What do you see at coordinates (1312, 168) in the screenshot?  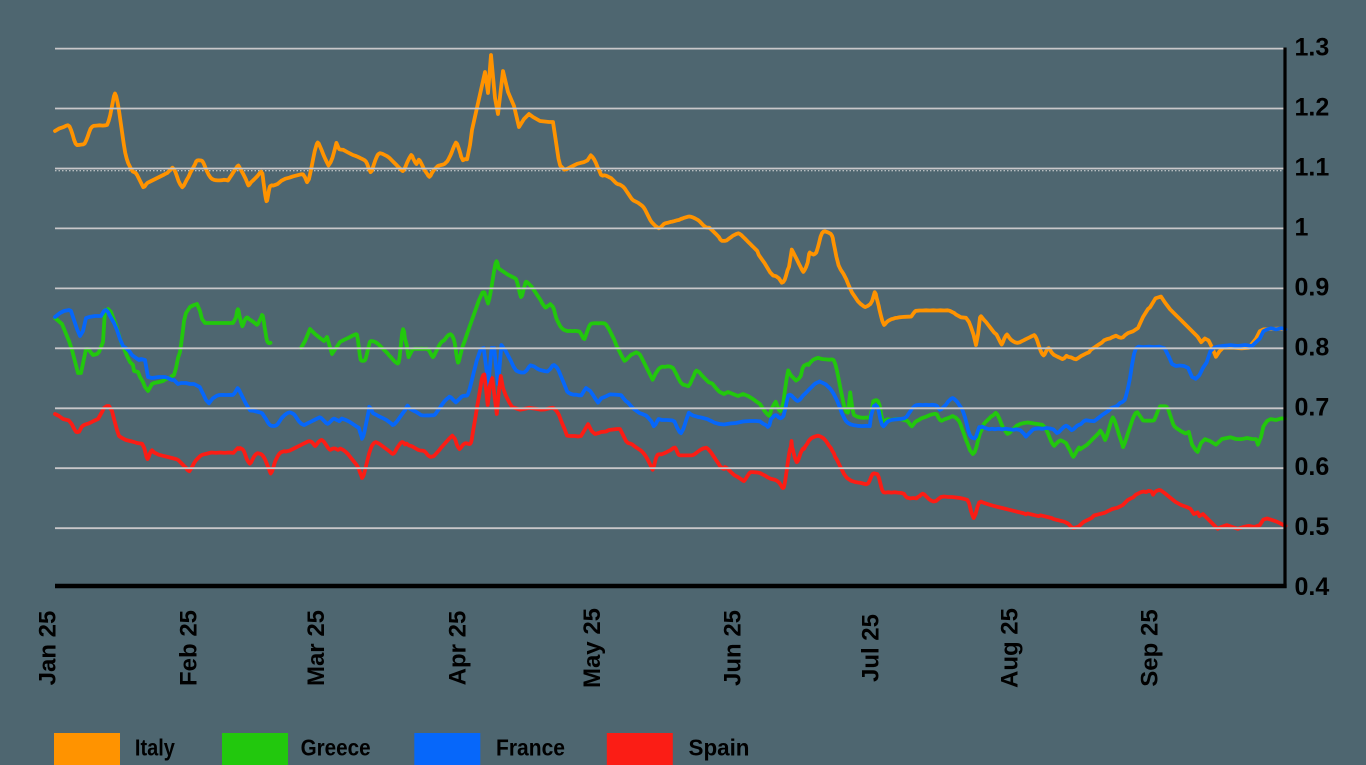 I see `svg-text: 1.1` at bounding box center [1312, 168].